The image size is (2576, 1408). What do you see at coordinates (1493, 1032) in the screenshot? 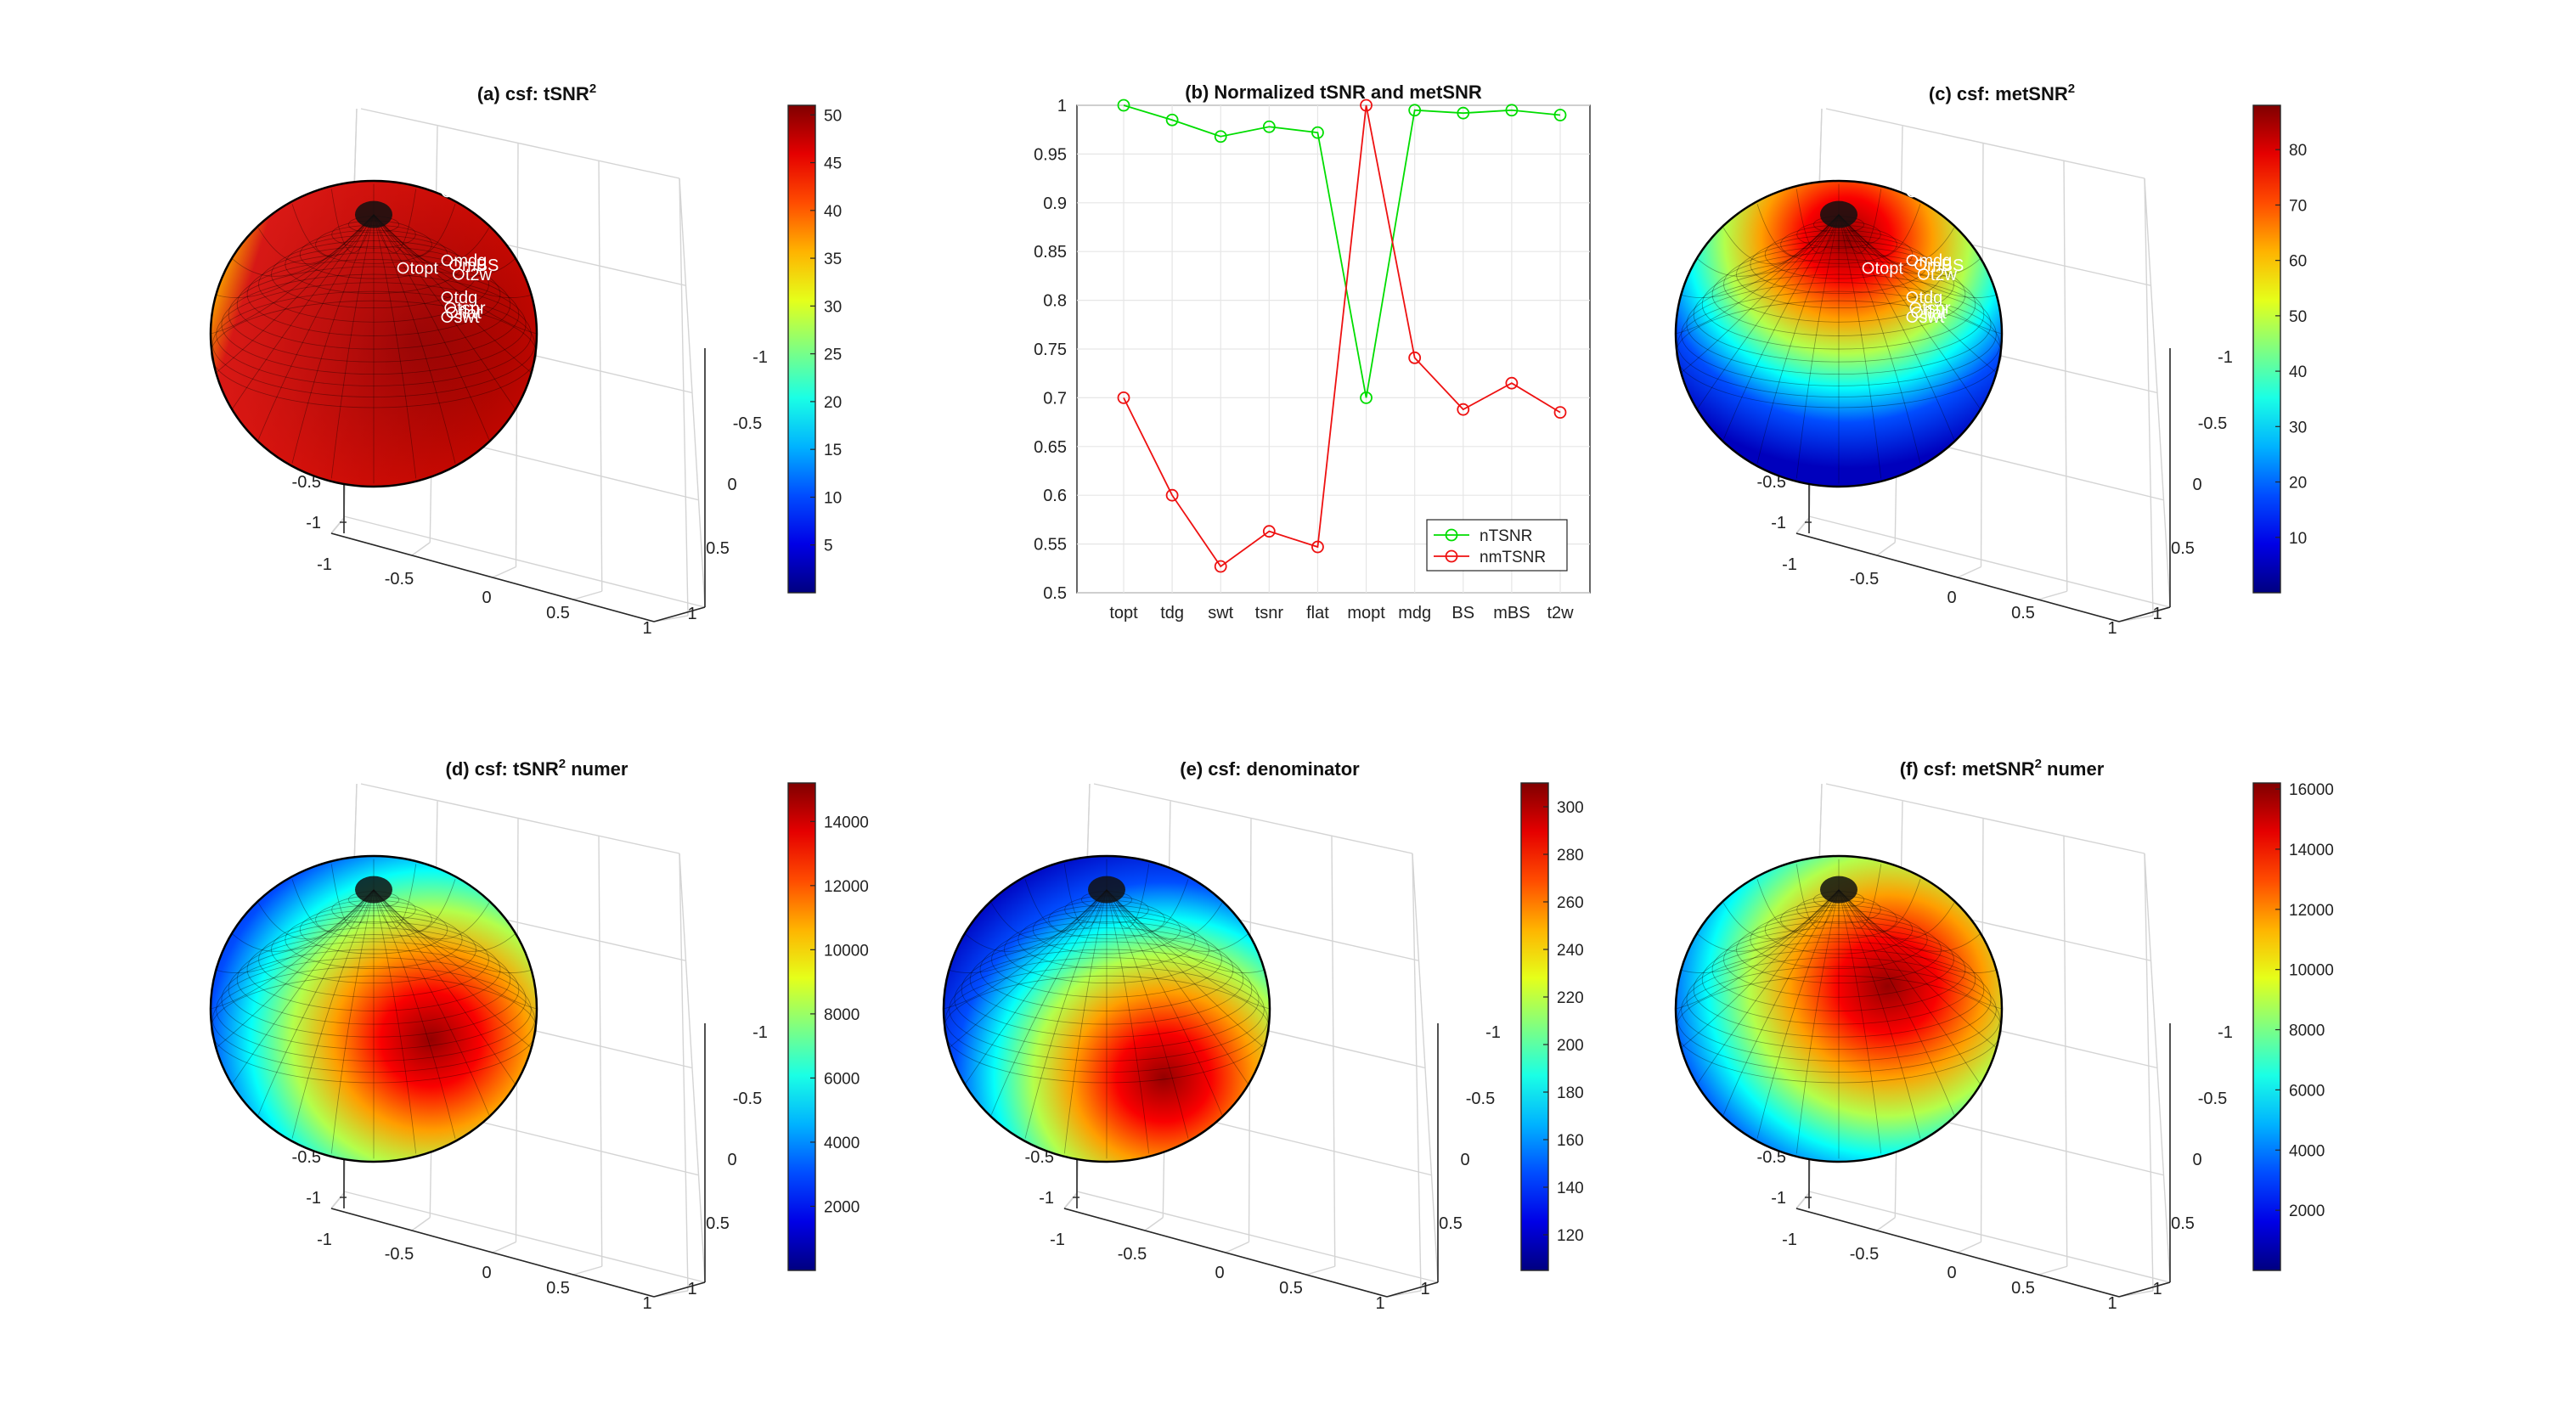
I see `panel-e-ytick: -1` at bounding box center [1493, 1032].